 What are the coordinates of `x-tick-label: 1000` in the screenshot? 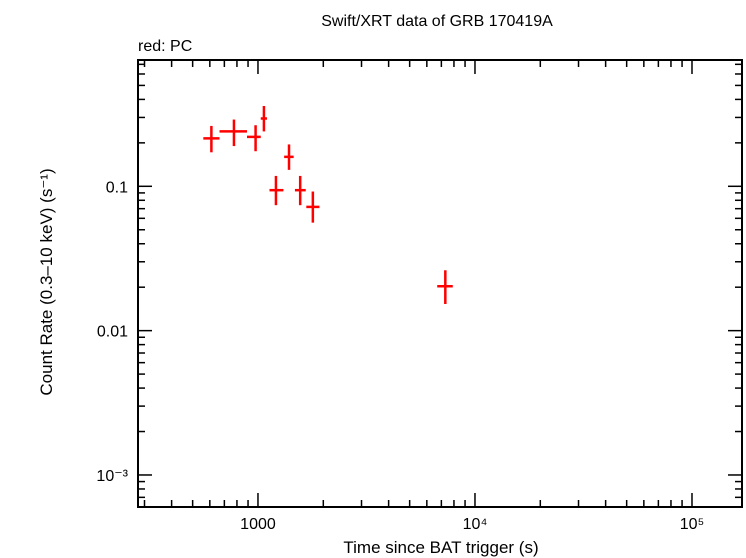 It's located at (258, 524).